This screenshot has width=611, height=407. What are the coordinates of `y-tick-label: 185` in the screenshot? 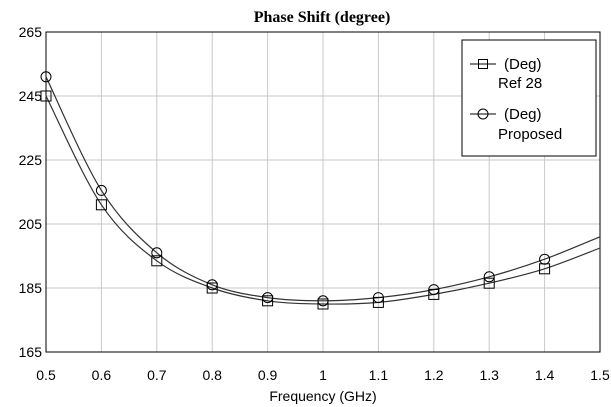 It's located at (31, 288).